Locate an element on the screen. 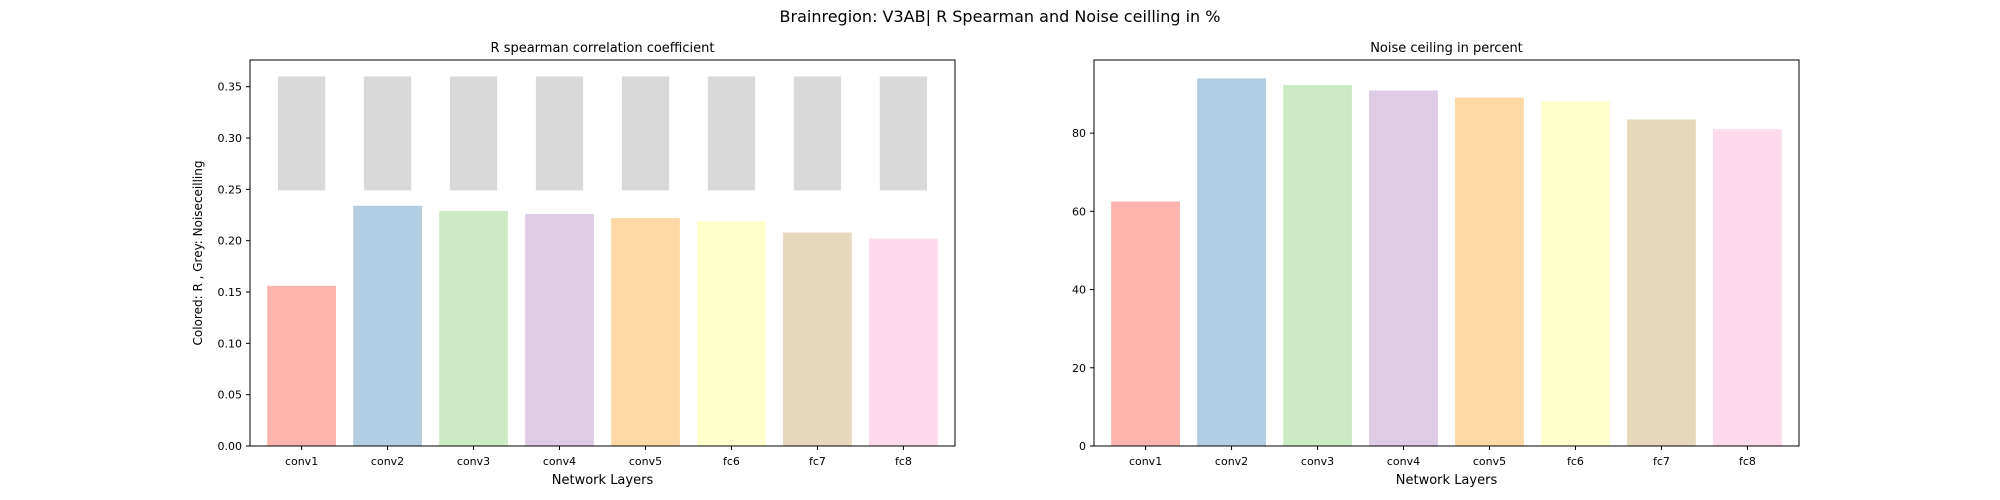 The width and height of the screenshot is (2000, 500). chart1-ytick-label: 0.25 is located at coordinates (230, 189).